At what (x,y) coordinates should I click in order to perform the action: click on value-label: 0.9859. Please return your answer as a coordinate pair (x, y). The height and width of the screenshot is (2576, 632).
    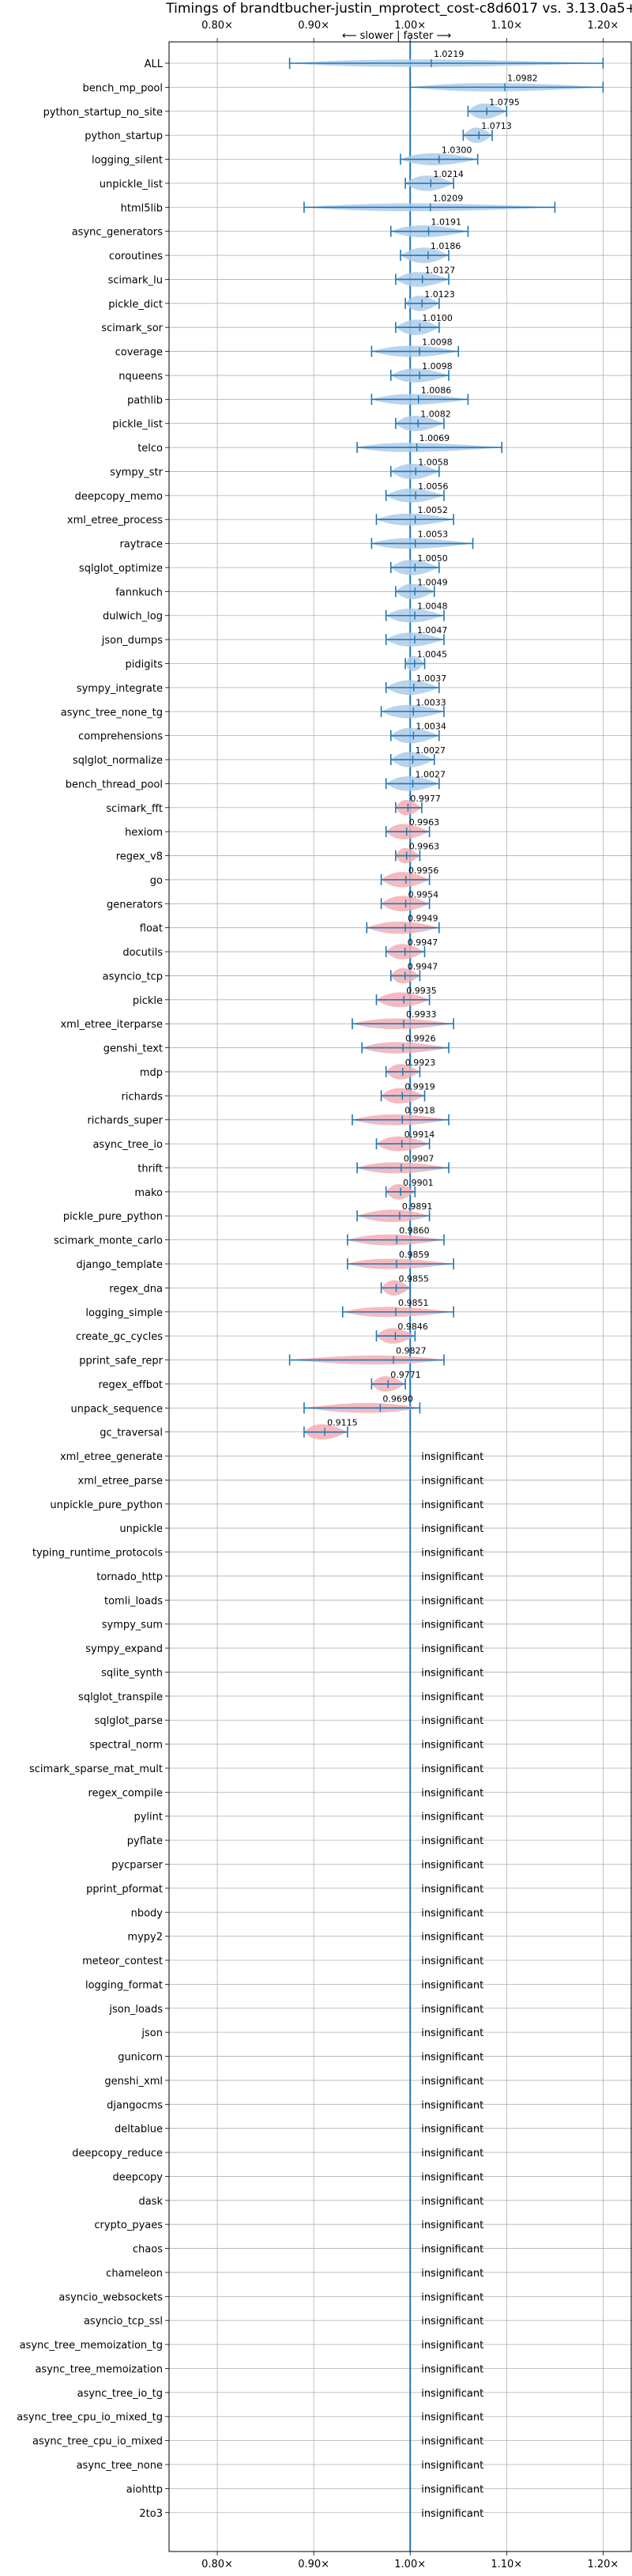
    Looking at the image, I should click on (414, 1255).